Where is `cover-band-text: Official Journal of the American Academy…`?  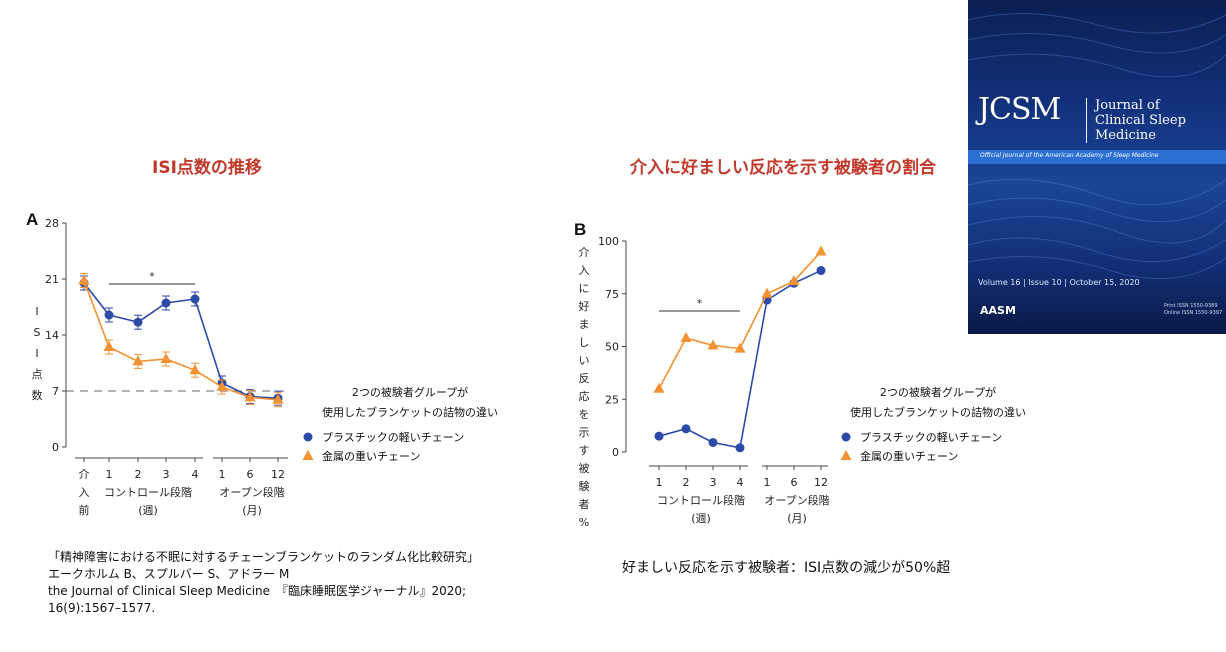 cover-band-text: Official Journal of the American Academy… is located at coordinates (1069, 155).